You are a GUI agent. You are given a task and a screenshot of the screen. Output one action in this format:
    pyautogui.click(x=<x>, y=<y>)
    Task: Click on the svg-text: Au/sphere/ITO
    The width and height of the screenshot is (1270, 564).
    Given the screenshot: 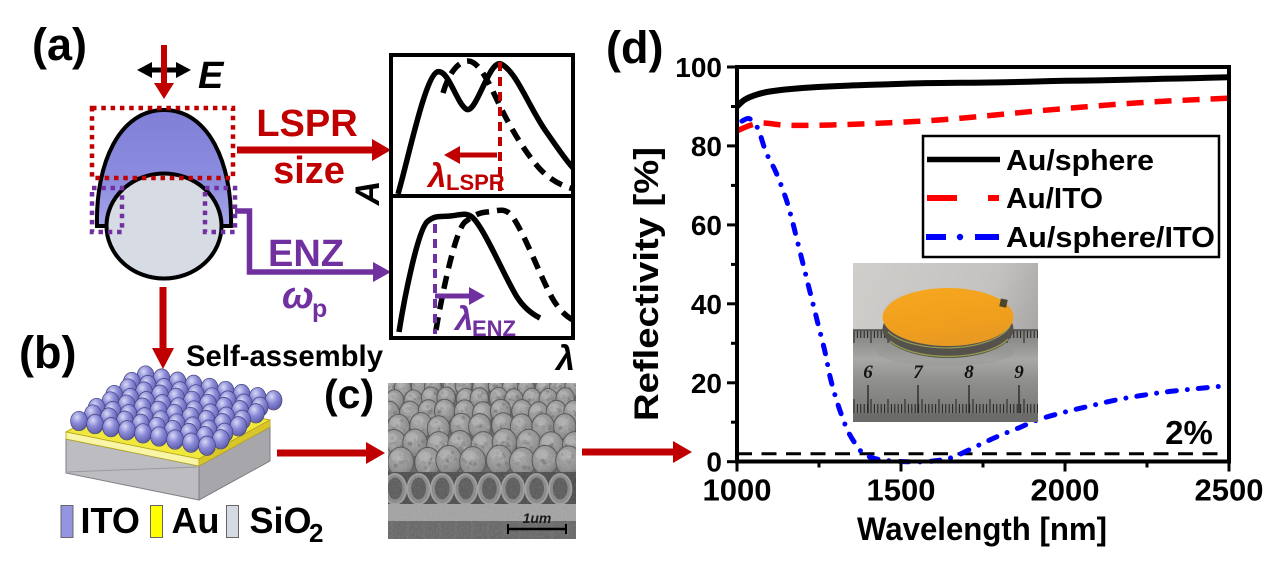 What is the action you would take?
    pyautogui.click(x=1110, y=238)
    